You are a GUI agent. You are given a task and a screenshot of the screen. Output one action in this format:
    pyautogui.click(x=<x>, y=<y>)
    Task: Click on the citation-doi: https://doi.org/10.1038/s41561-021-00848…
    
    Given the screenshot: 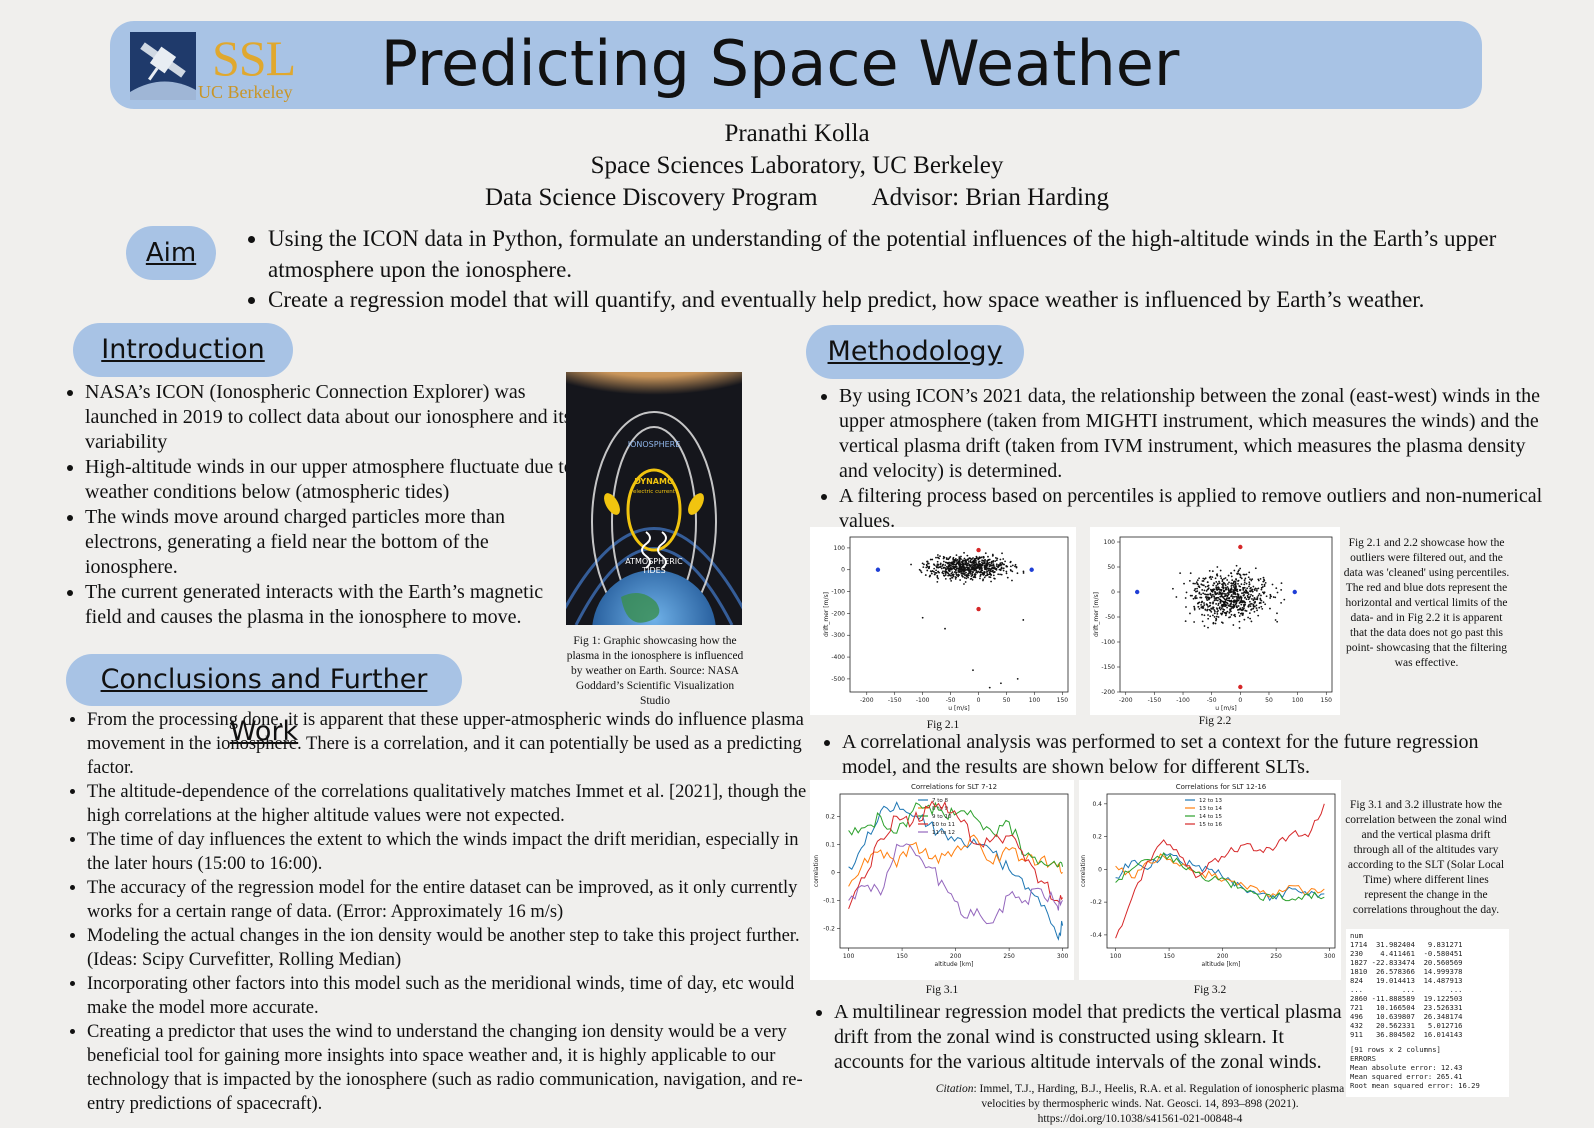 What is the action you would take?
    pyautogui.click(x=1140, y=1119)
    